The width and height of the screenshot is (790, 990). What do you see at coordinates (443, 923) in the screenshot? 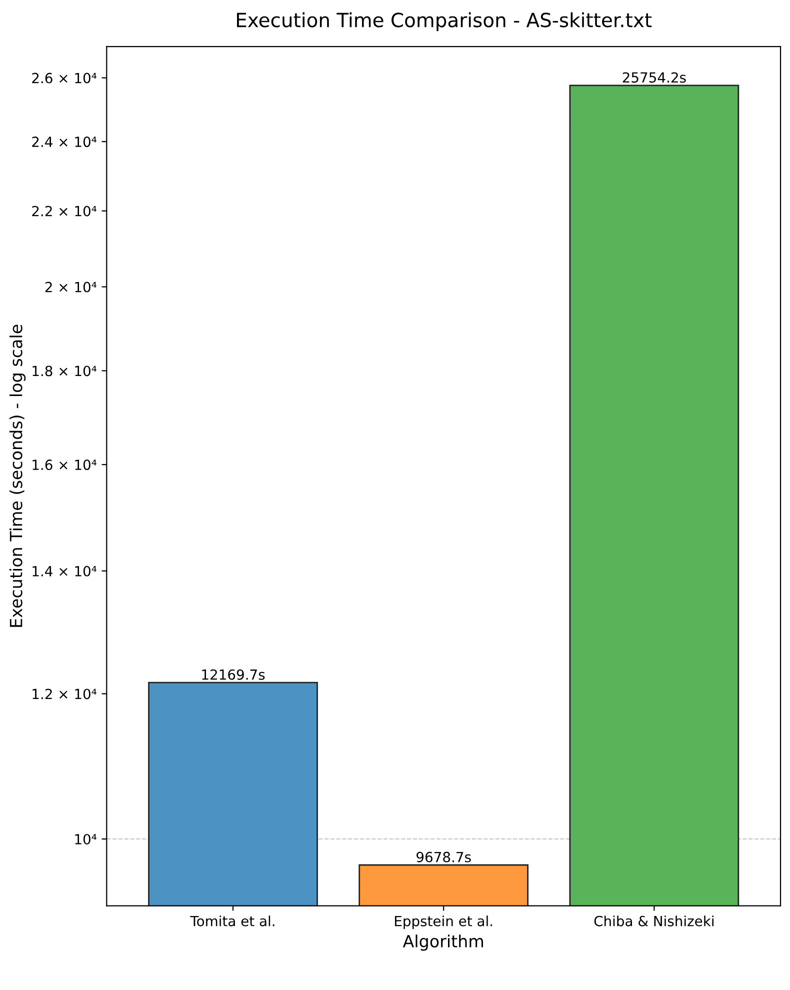
I see `x-tick-label: Eppstein et al.` at bounding box center [443, 923].